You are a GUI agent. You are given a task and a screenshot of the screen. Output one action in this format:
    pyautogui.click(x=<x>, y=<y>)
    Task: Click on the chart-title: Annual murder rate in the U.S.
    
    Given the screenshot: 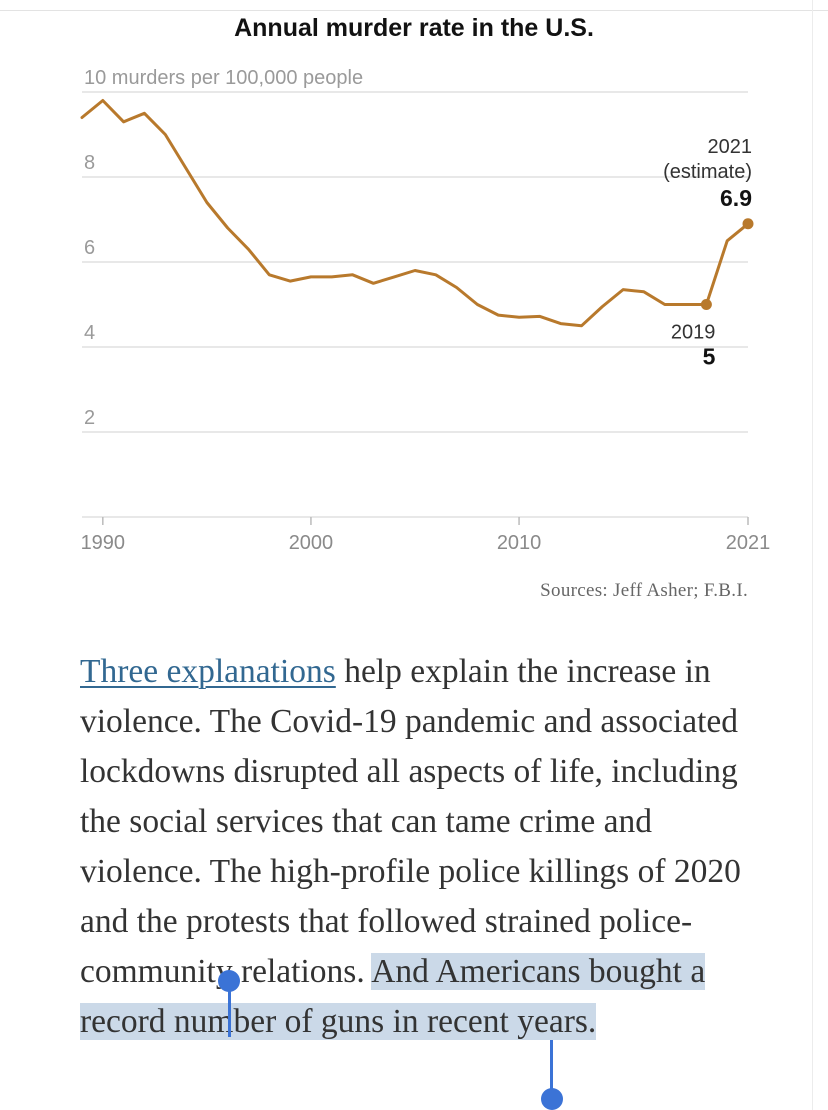 What is the action you would take?
    pyautogui.click(x=414, y=28)
    